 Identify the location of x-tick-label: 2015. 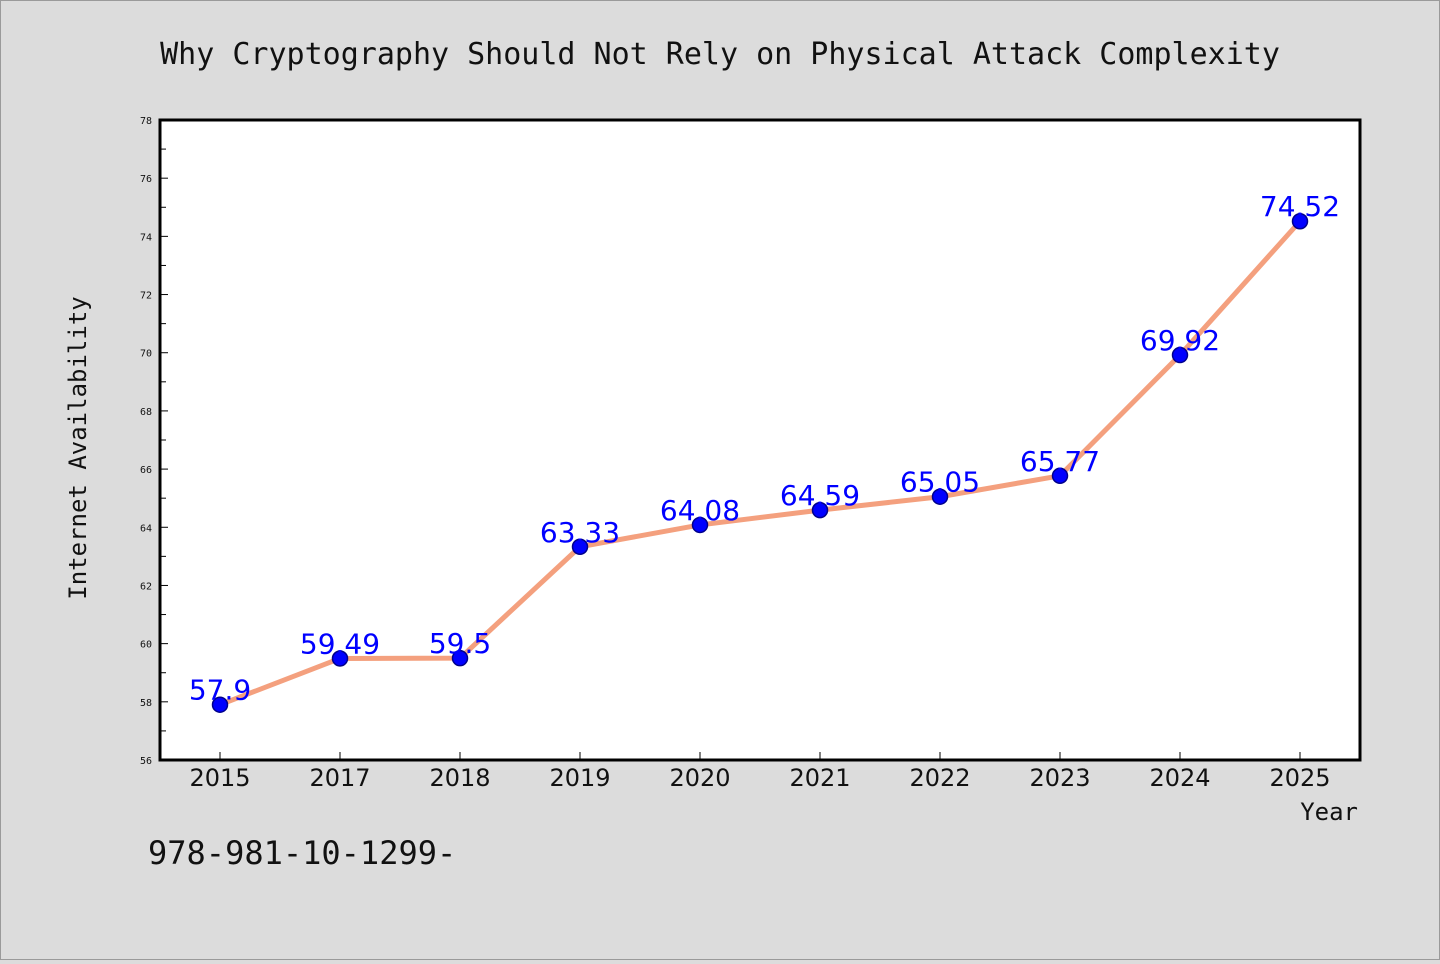
(219, 778).